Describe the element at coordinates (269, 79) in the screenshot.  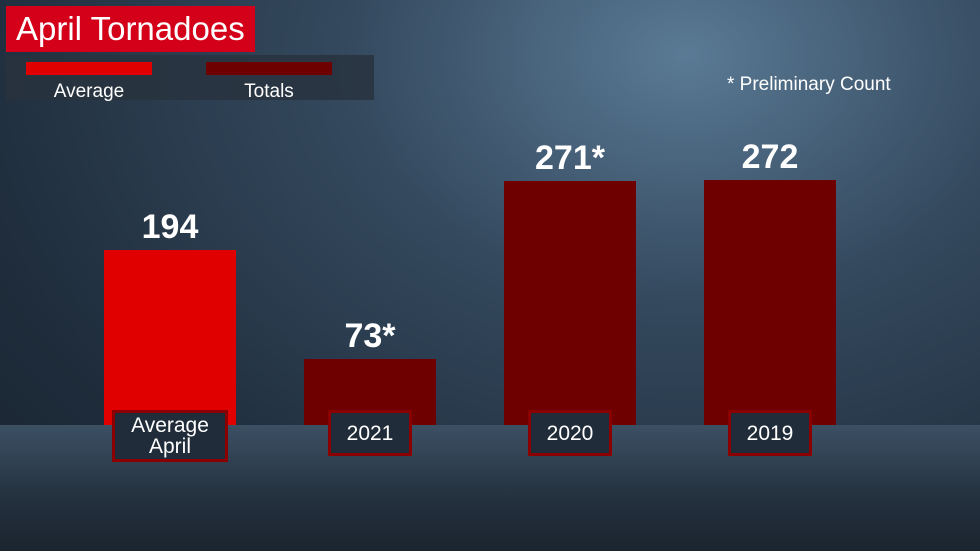
I see `legend-item: Totals` at that location.